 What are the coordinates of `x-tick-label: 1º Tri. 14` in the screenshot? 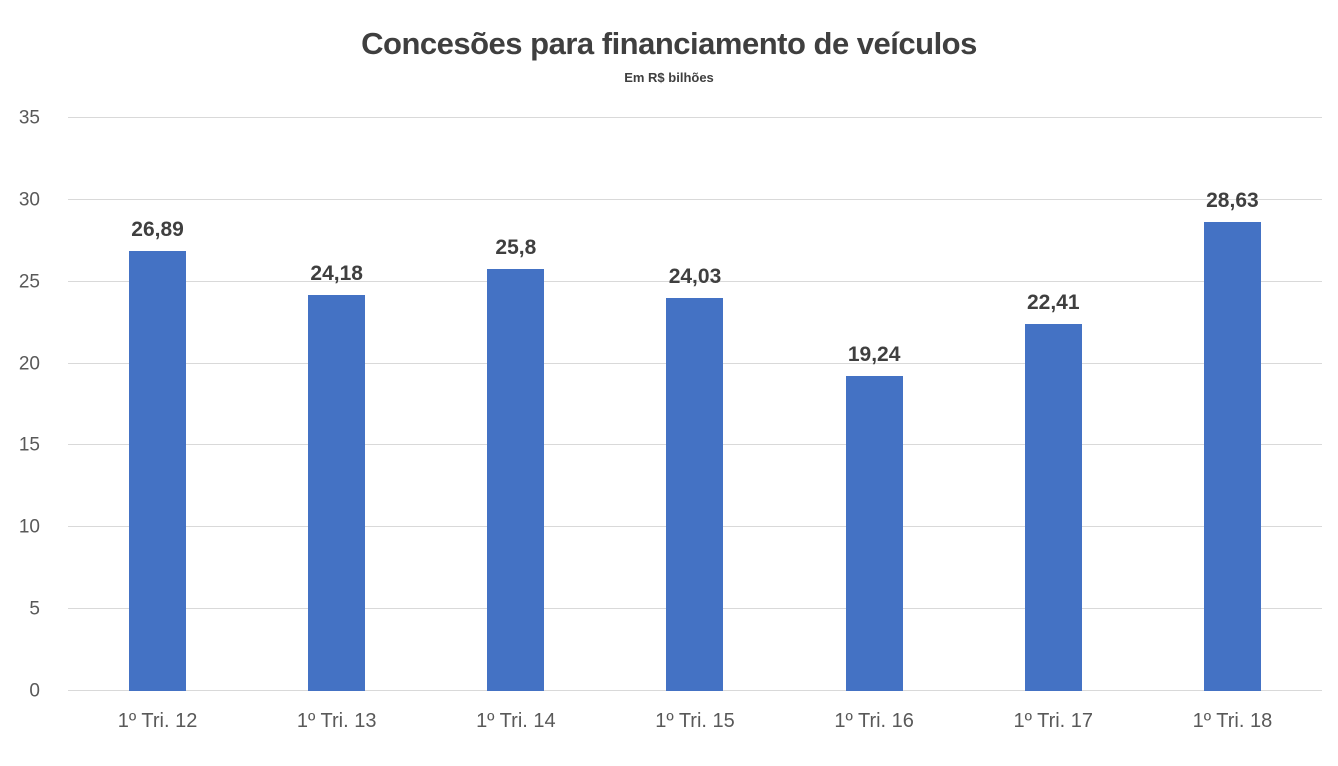 It's located at (516, 721).